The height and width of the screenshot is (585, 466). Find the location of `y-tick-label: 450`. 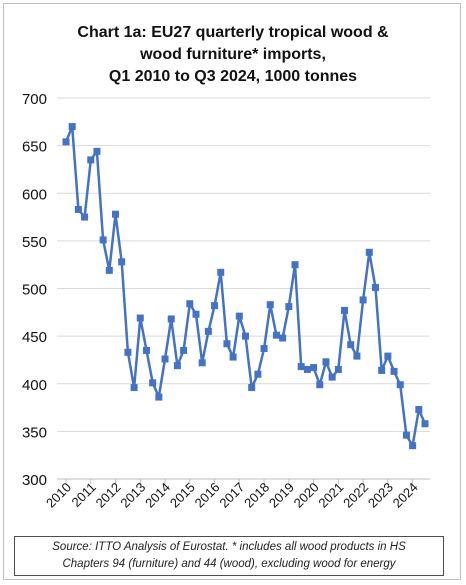

y-tick-label: 450 is located at coordinates (34, 337).